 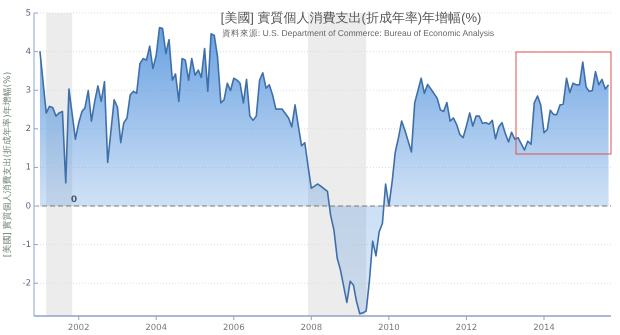 What do you see at coordinates (7, 165) in the screenshot?
I see `y-axis-title: [美國] 實質個人消費支出(折成年率)年增幅(%)` at bounding box center [7, 165].